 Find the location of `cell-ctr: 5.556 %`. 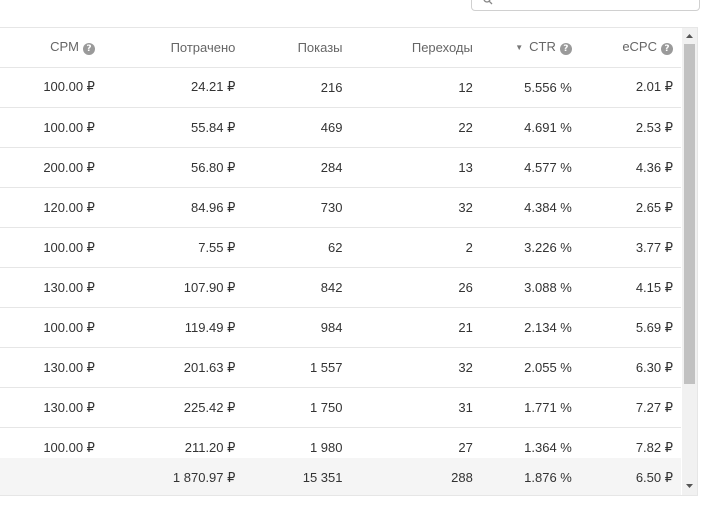

cell-ctr: 5.556 % is located at coordinates (522, 87).